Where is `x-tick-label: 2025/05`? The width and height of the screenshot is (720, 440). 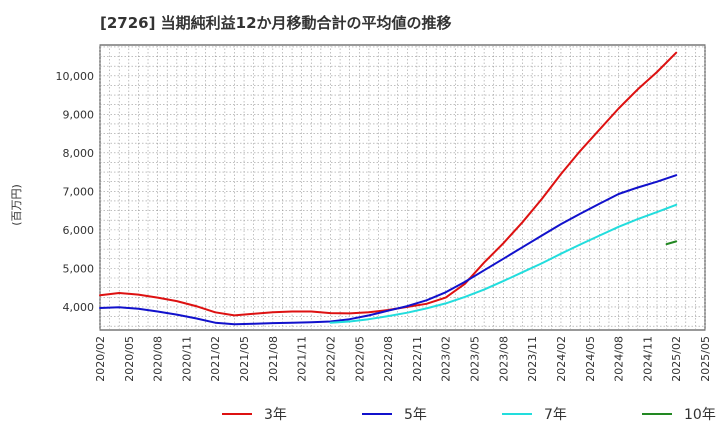
x-tick-label: 2025/05 is located at coordinates (705, 359).